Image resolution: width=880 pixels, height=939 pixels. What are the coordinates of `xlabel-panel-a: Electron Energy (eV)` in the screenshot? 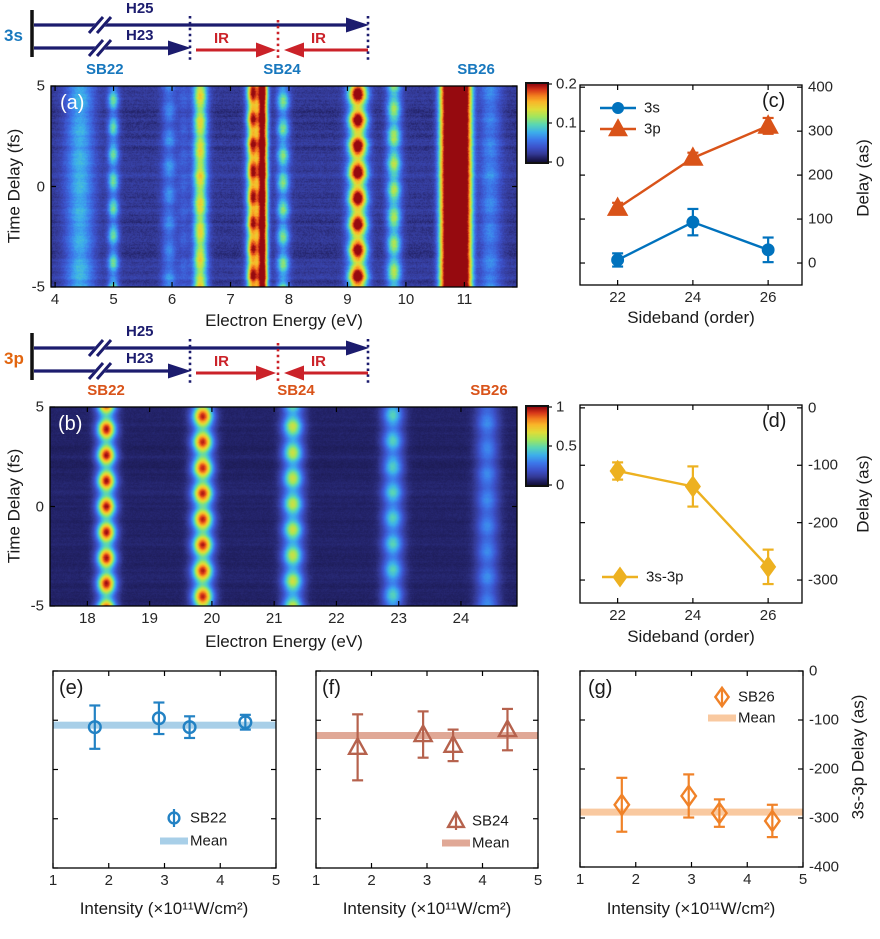 It's located at (284, 320).